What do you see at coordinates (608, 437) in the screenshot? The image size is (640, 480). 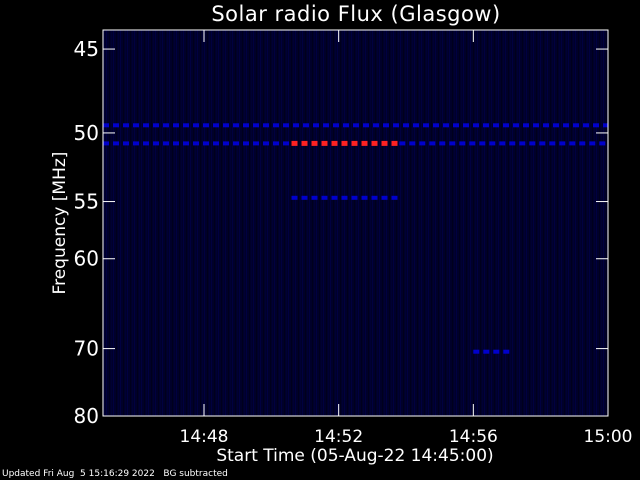 I see `x-tick-label: 15:00` at bounding box center [608, 437].